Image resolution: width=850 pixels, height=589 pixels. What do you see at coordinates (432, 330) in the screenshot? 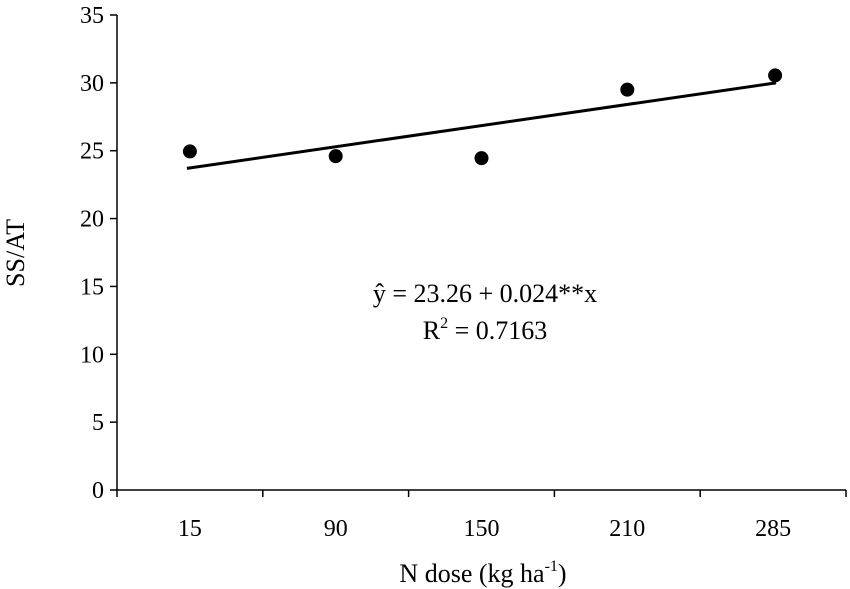
I see `r-squared-prefix: R` at bounding box center [432, 330].